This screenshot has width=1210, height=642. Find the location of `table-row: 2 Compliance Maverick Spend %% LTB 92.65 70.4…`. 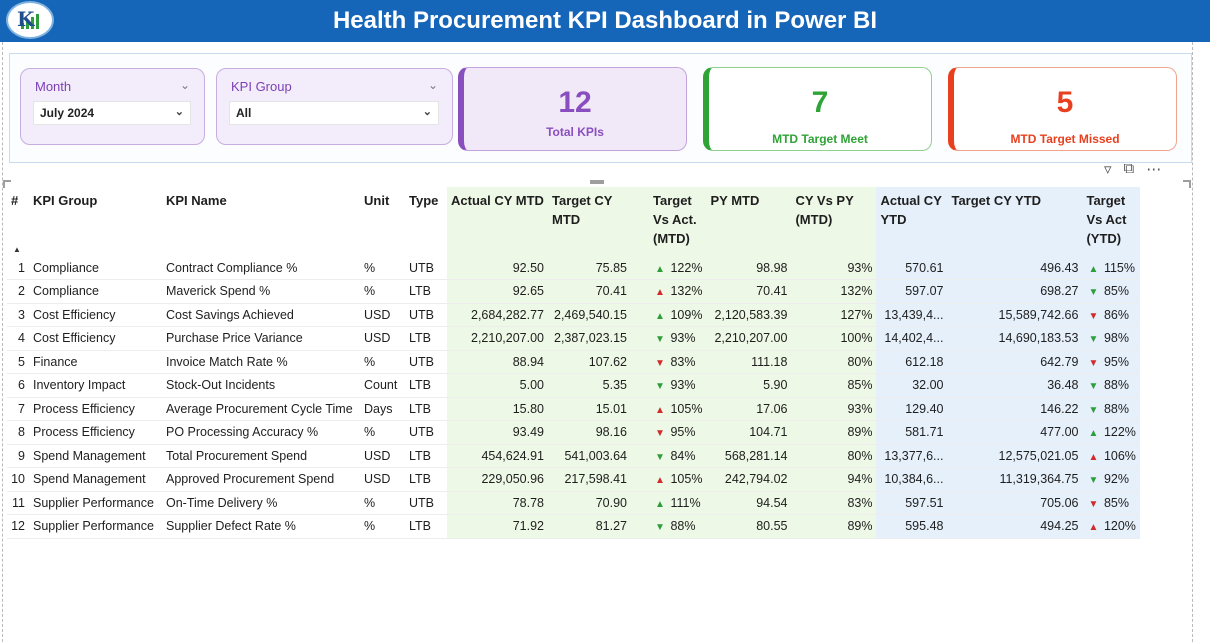

table-row: 2 Compliance Maverick Spend %% LTB 92.65 70.4… is located at coordinates (573, 291).